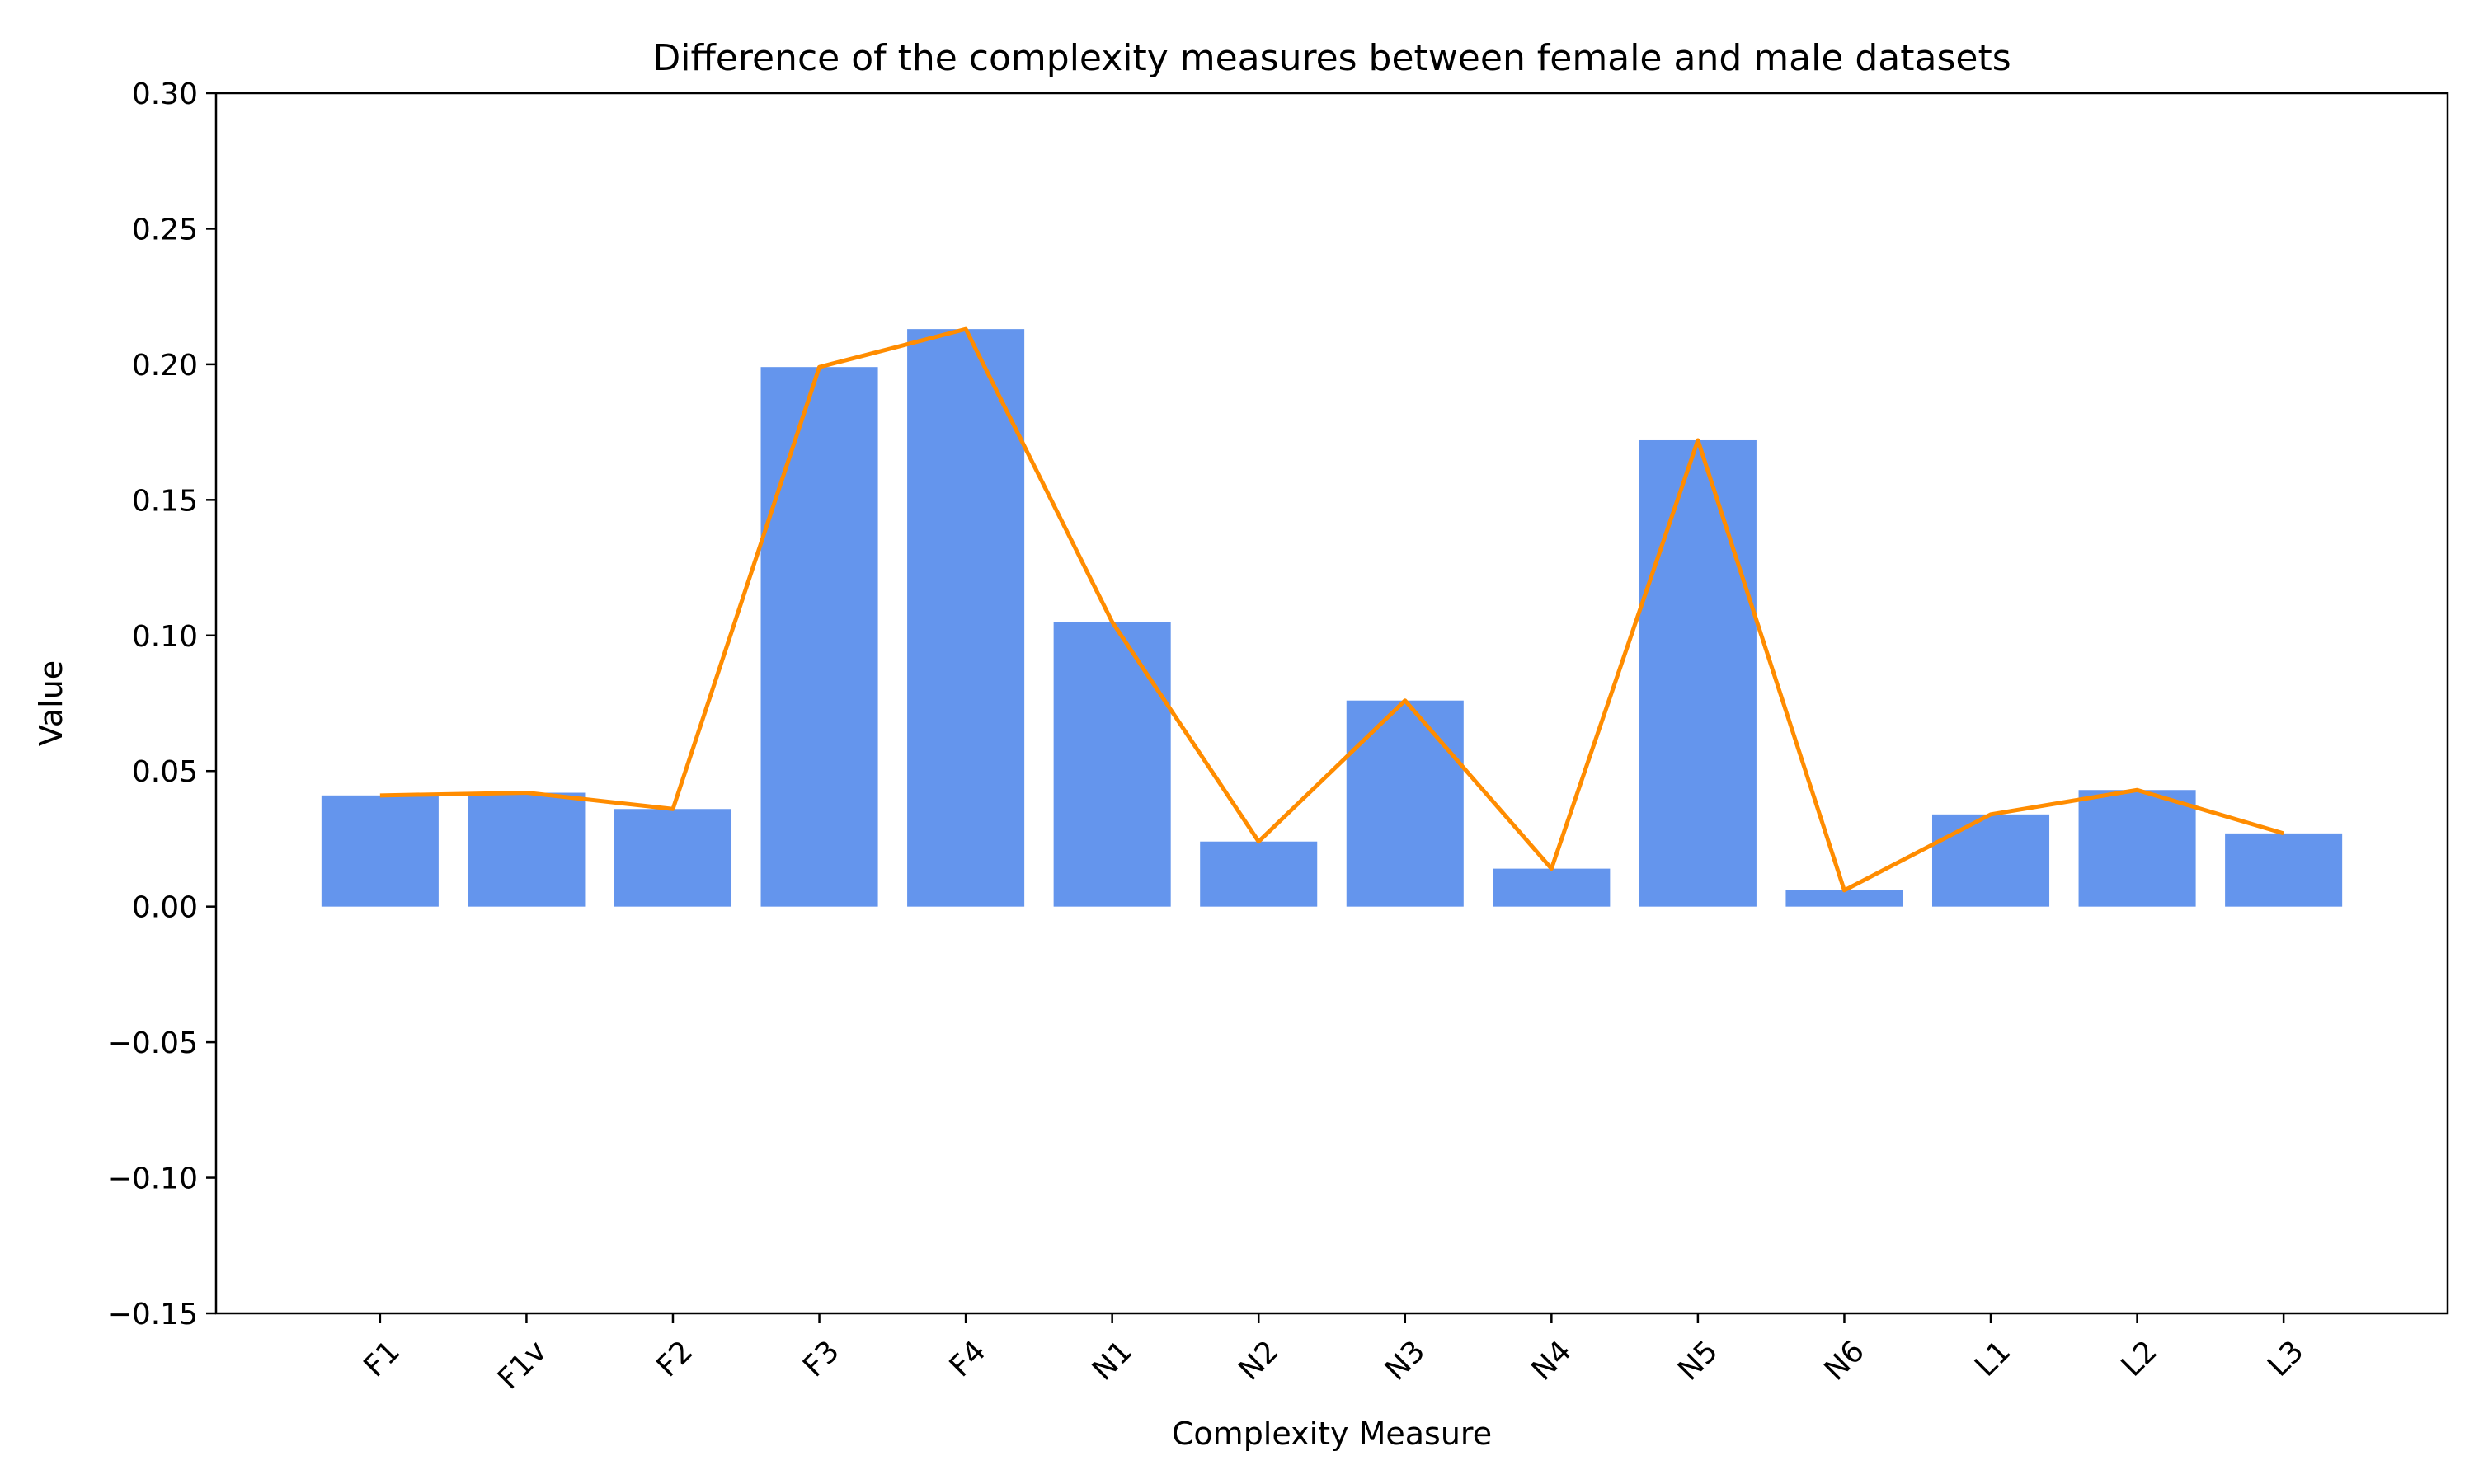 This screenshot has width=2474, height=1484. What do you see at coordinates (1698, 673) in the screenshot?
I see `bar-n5` at bounding box center [1698, 673].